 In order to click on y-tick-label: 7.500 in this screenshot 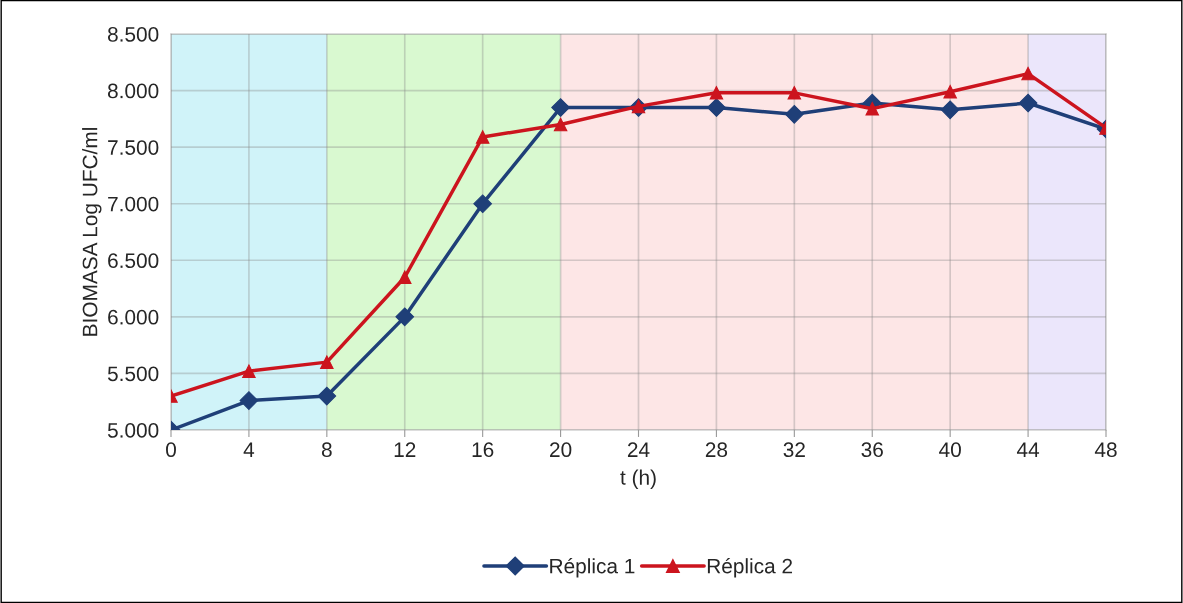, I will do `click(133, 147)`.